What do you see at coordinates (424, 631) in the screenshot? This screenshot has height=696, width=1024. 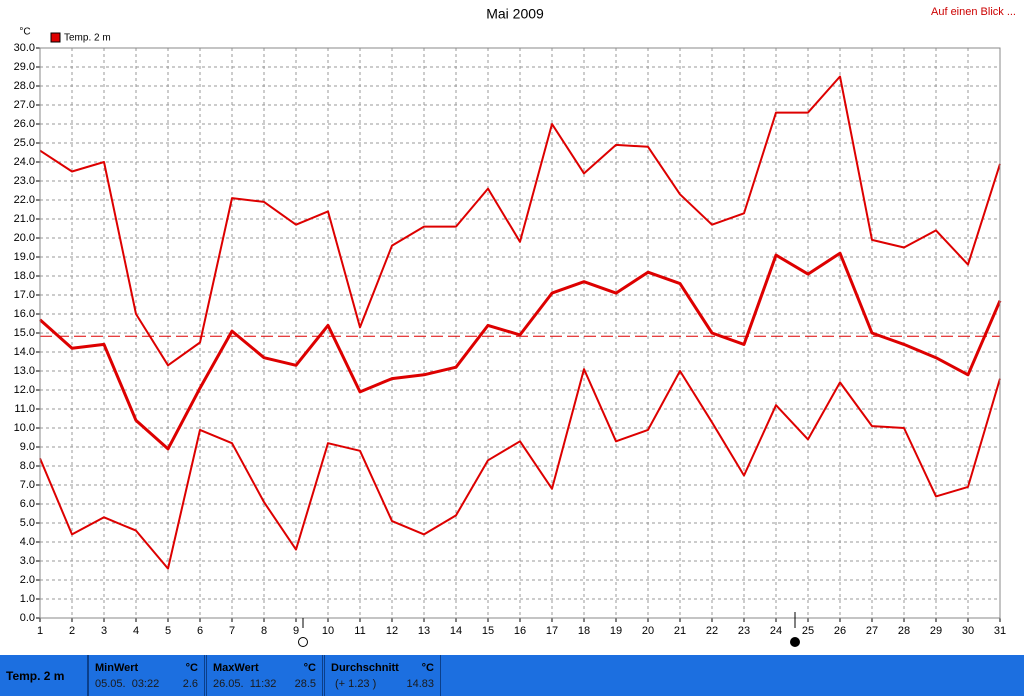 I see `x-tick-label: 13` at bounding box center [424, 631].